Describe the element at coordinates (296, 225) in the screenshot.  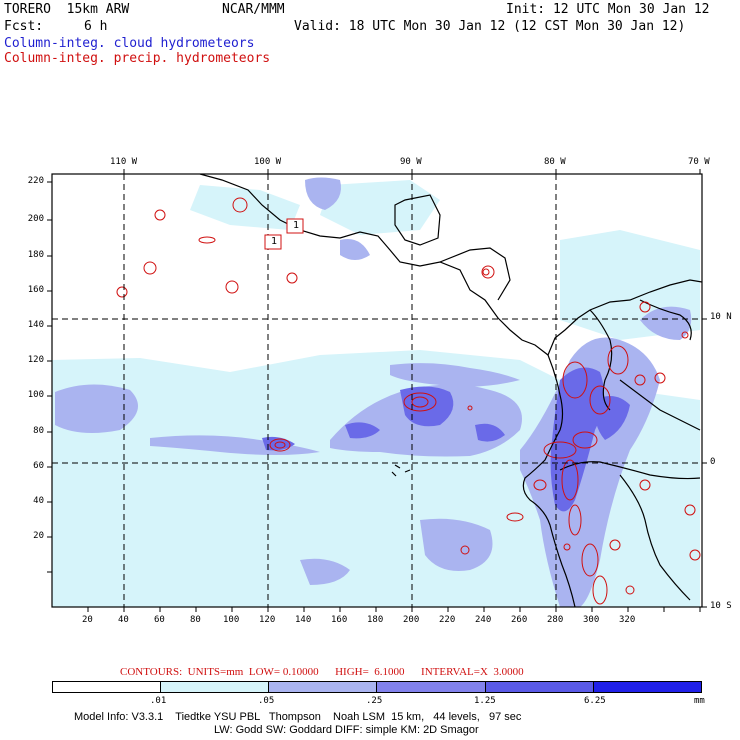
I see `station-marker-2: 1` at that location.